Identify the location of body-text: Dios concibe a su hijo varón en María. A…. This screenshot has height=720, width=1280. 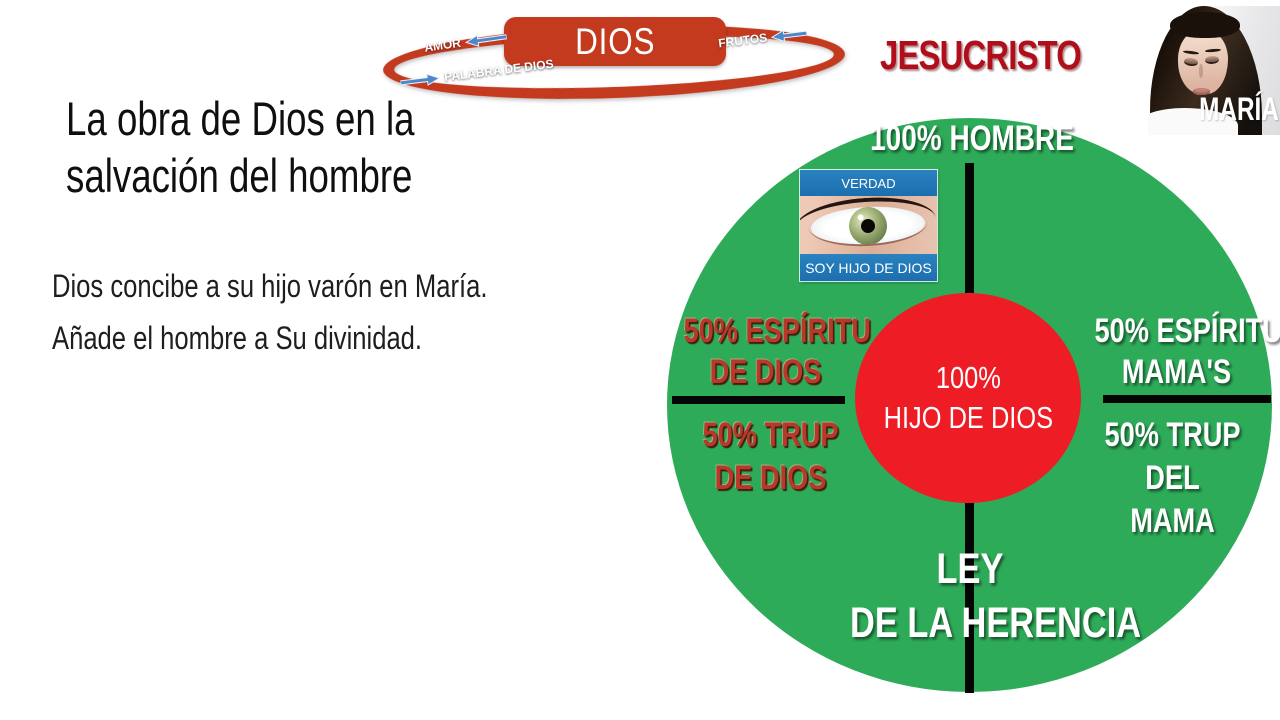
(269, 312).